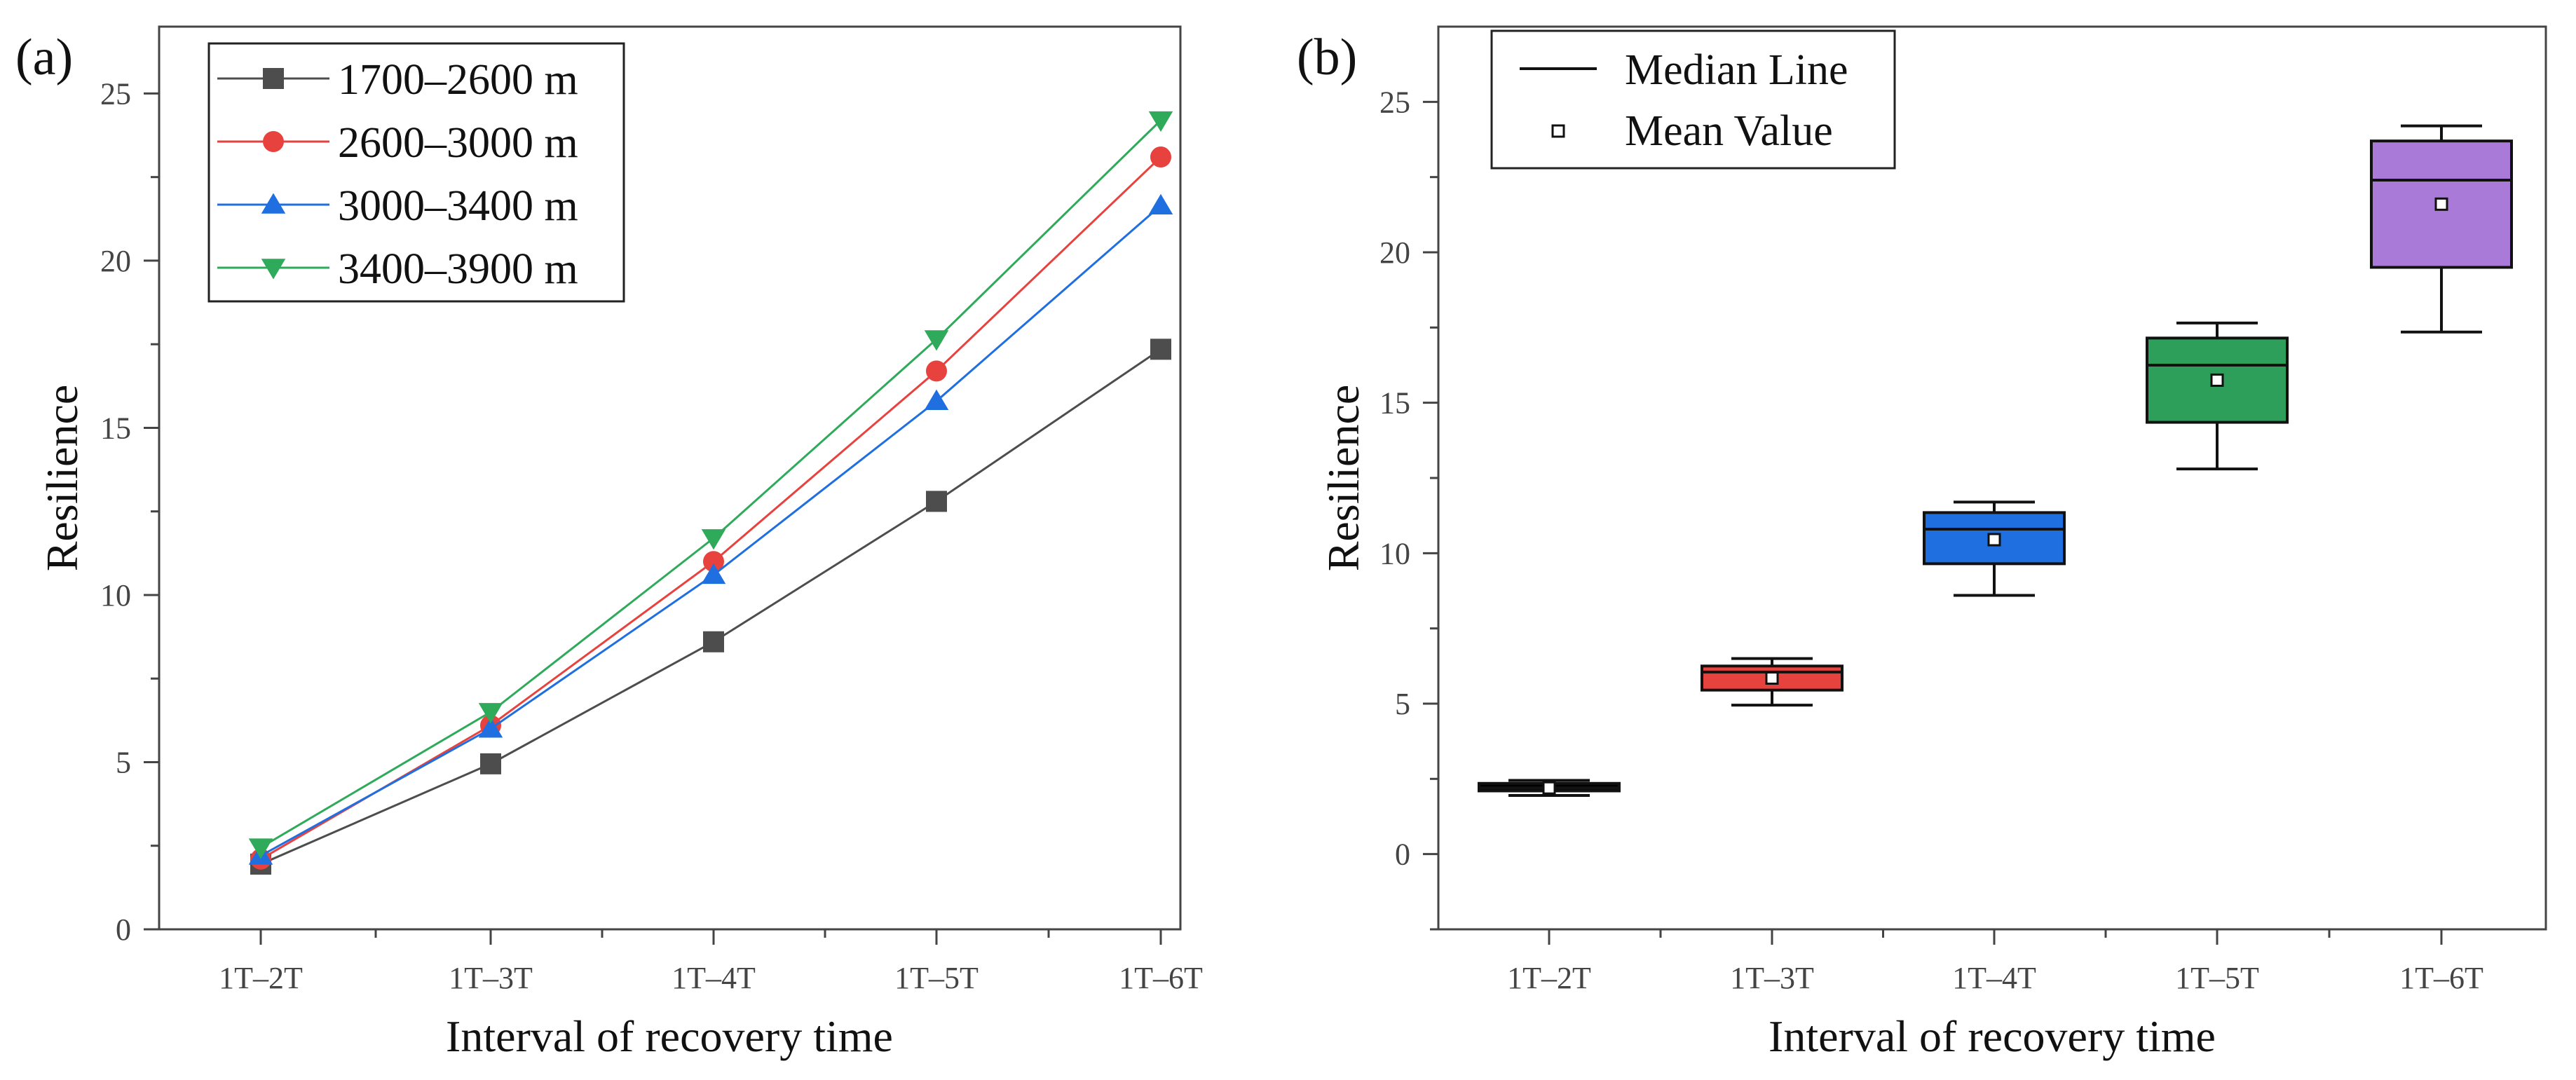 The width and height of the screenshot is (2576, 1080). I want to click on legend-label-mean: Mean Value, so click(1729, 131).